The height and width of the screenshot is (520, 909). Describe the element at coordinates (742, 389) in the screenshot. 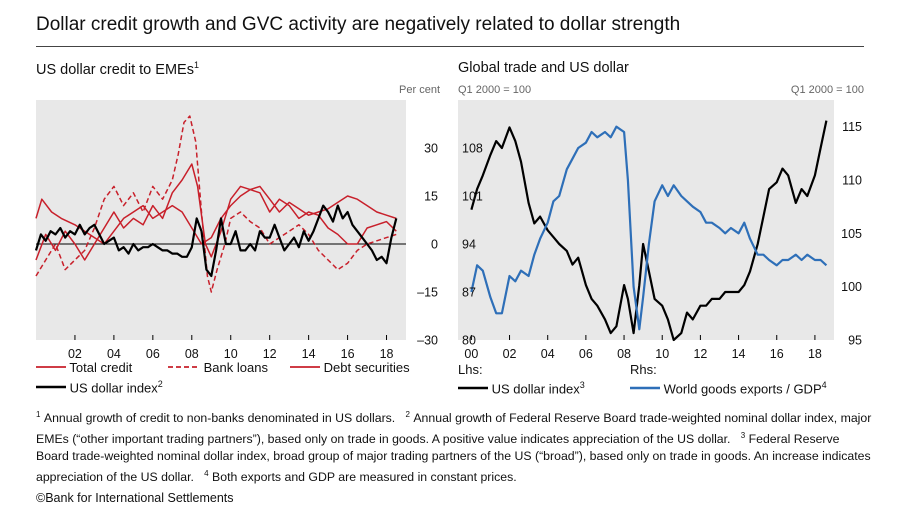

I see `legend-label-world-goods-exports: World goods exports / GDP` at that location.